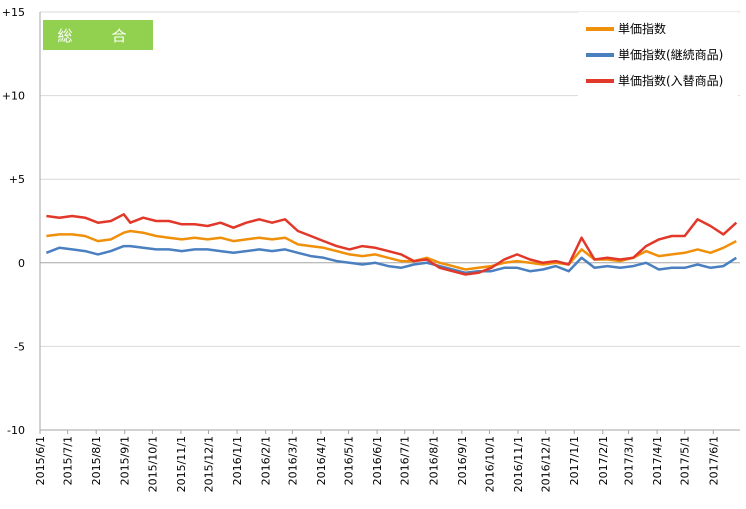 This screenshot has width=746, height=509. What do you see at coordinates (349, 460) in the screenshot?
I see `x-tick-label: 2016/5/1` at bounding box center [349, 460].